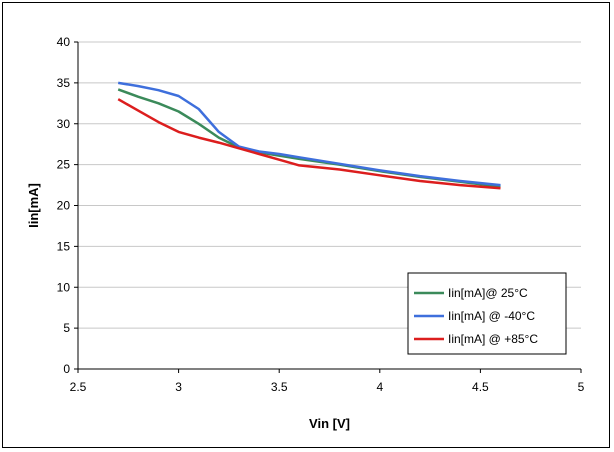 The height and width of the screenshot is (452, 614). What do you see at coordinates (488, 293) in the screenshot?
I see `legend-label-25c: Iin[mA]@ 25°C` at bounding box center [488, 293].